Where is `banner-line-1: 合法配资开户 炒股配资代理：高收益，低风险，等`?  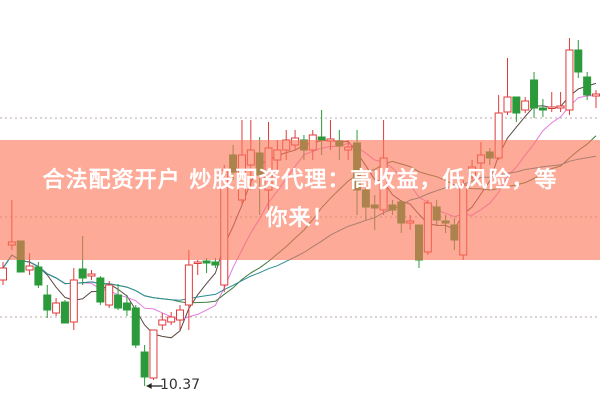 banner-line-1: 合法配资开户 炒股配资代理：高收益，低风险，等 is located at coordinates (300, 180).